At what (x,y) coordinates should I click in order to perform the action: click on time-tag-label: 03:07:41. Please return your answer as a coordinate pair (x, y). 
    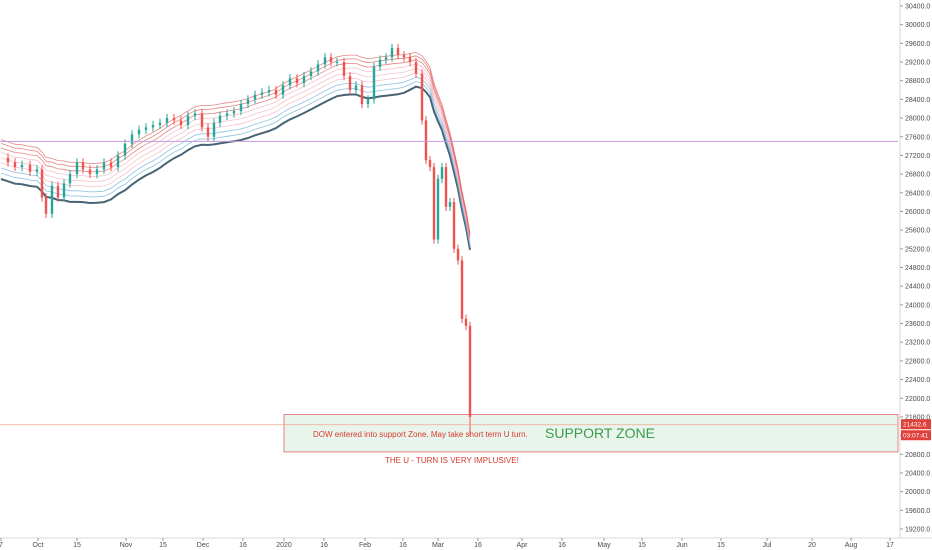
    Looking at the image, I should click on (916, 436).